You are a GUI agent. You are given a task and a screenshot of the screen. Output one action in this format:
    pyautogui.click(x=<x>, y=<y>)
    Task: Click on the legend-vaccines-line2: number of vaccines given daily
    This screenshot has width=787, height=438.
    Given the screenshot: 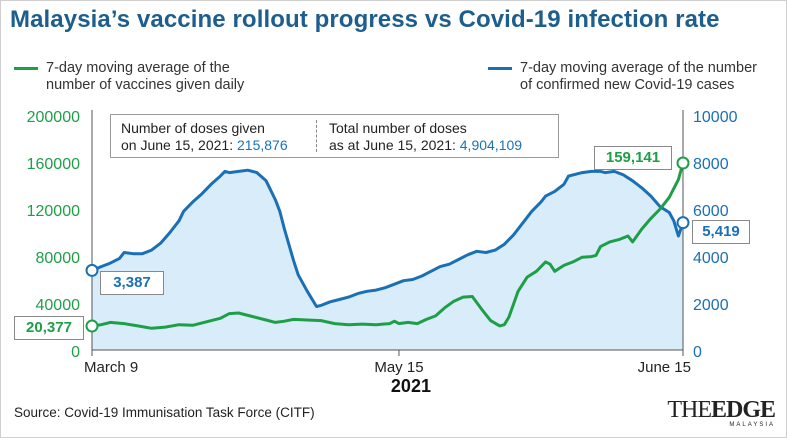 What is the action you would take?
    pyautogui.click(x=145, y=85)
    